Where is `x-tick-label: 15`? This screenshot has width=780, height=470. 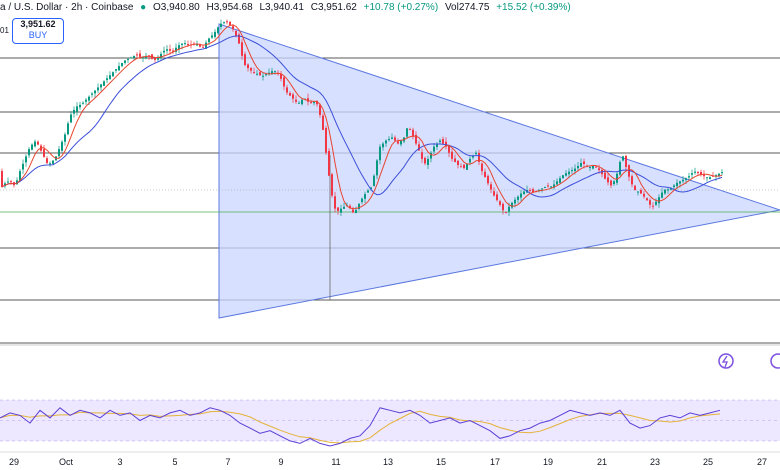
x-tick-label: 15 is located at coordinates (441, 462).